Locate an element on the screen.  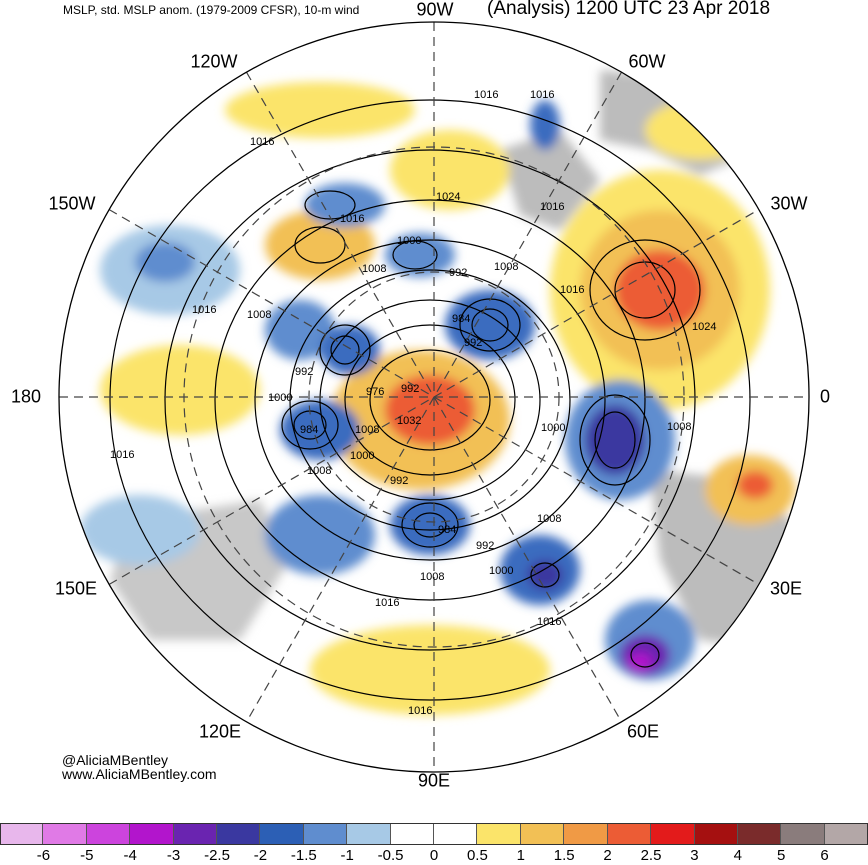
colorbar-tick-label: 1 is located at coordinates (520, 855).